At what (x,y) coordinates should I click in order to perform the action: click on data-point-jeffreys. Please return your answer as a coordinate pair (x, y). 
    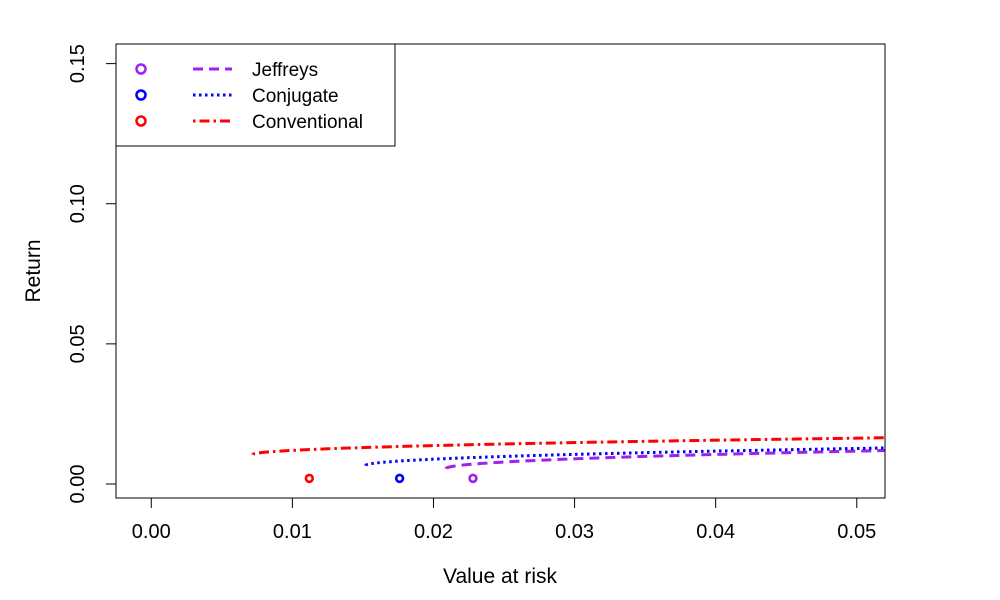
    Looking at the image, I should click on (473, 478).